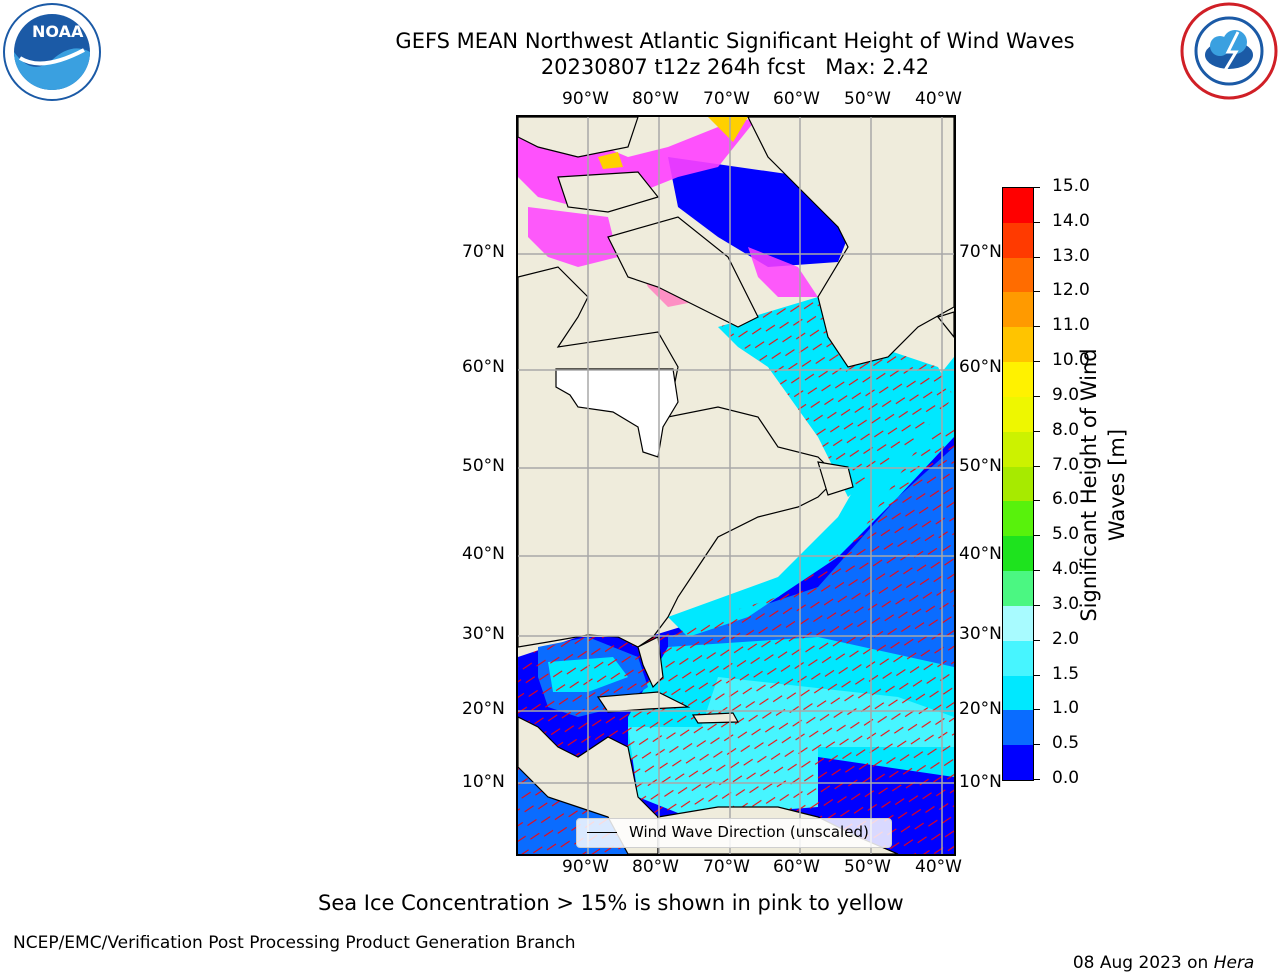  What do you see at coordinates (1071, 255) in the screenshot?
I see `colorbar-tick-label: 13.0` at bounding box center [1071, 255].